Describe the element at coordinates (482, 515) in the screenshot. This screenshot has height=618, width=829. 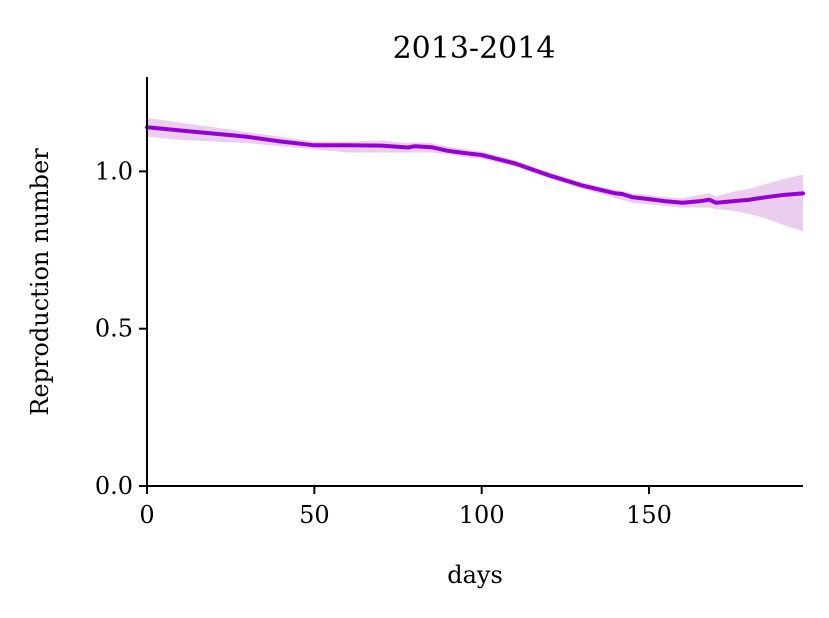
I see `x-tick-label: 100` at that location.